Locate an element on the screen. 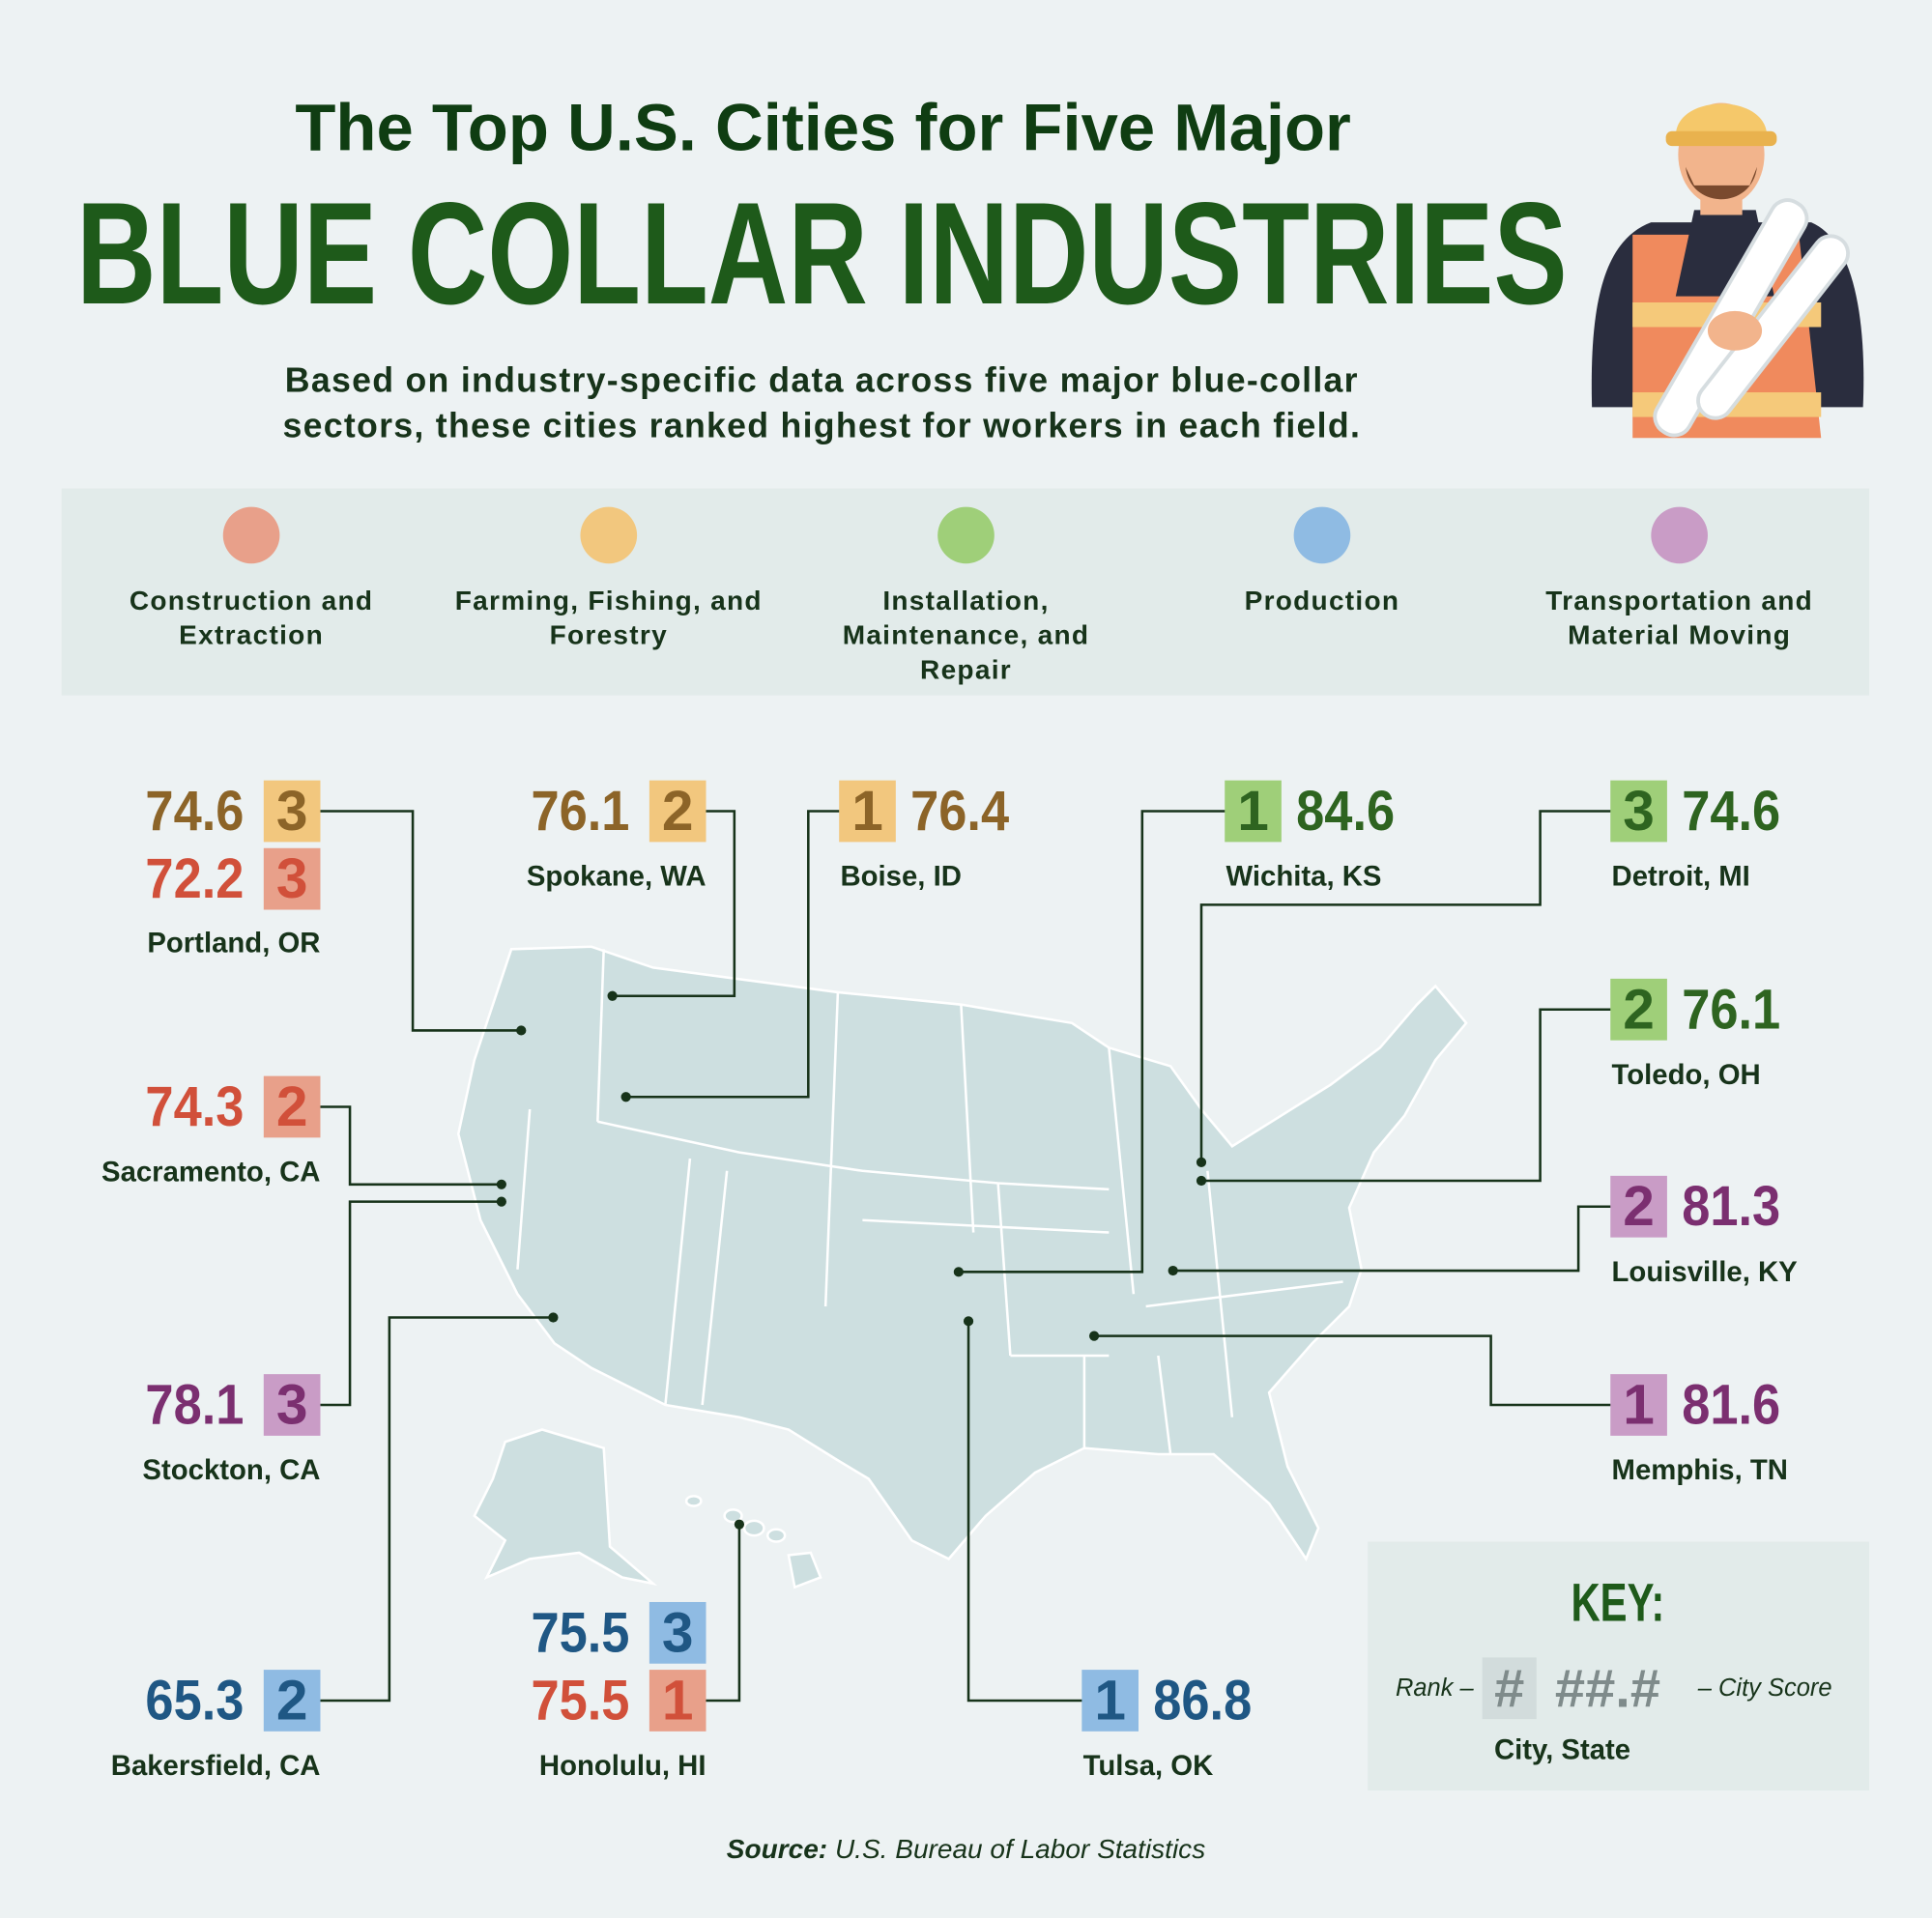  key-rank-symbol: # is located at coordinates (1509, 1688).